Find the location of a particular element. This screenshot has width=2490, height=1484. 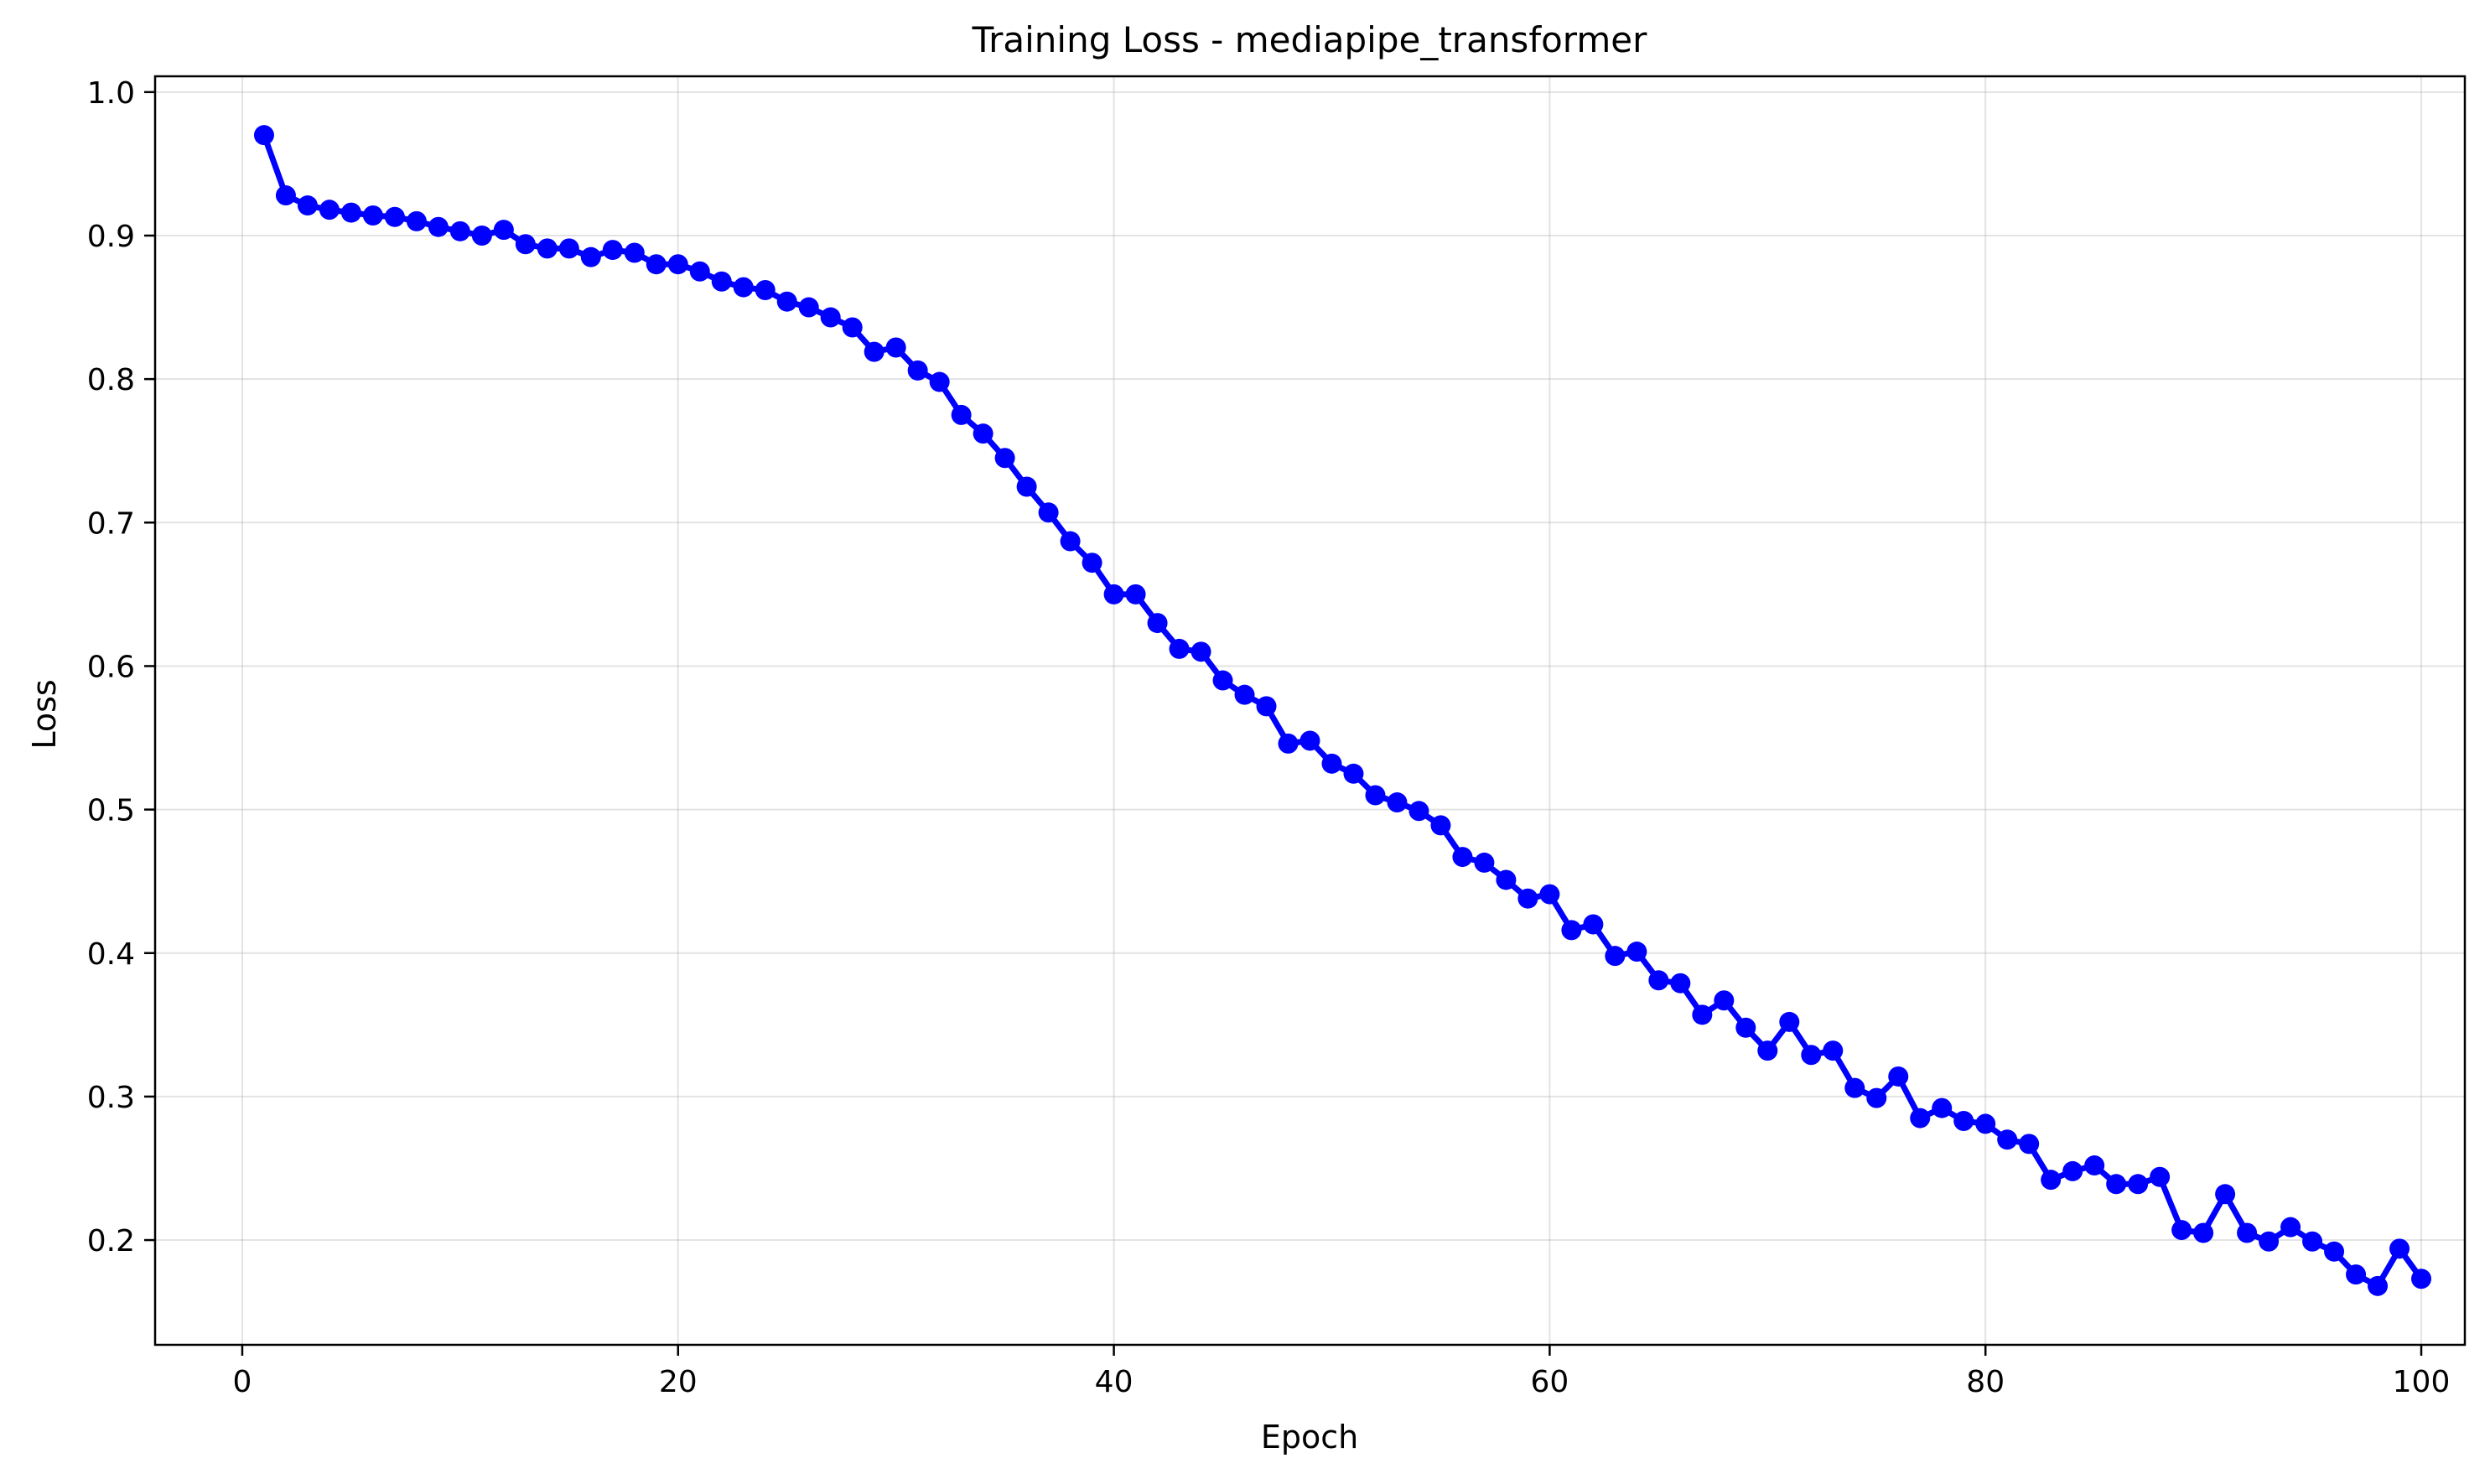

y-axis-label: Loss is located at coordinates (44, 714).